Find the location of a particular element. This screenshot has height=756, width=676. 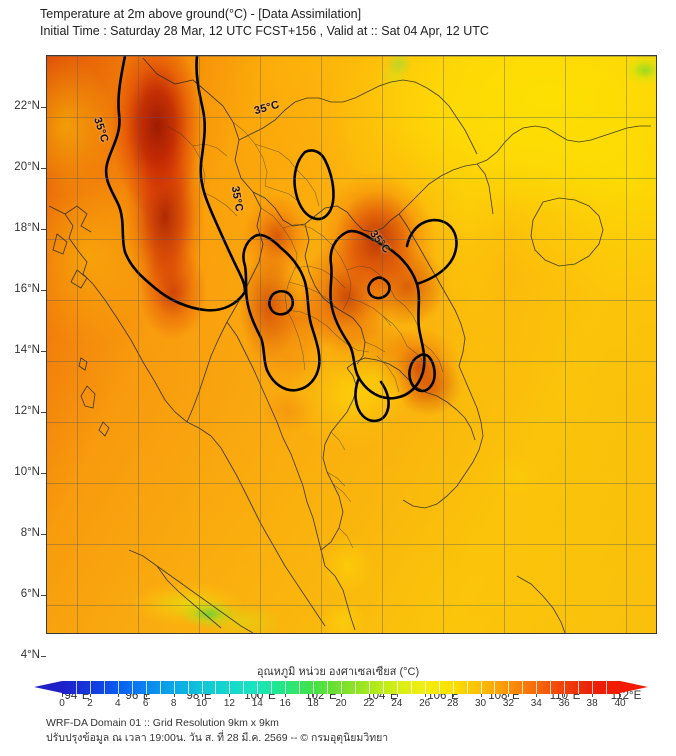

colorbar-under-cap is located at coordinates (48, 687).